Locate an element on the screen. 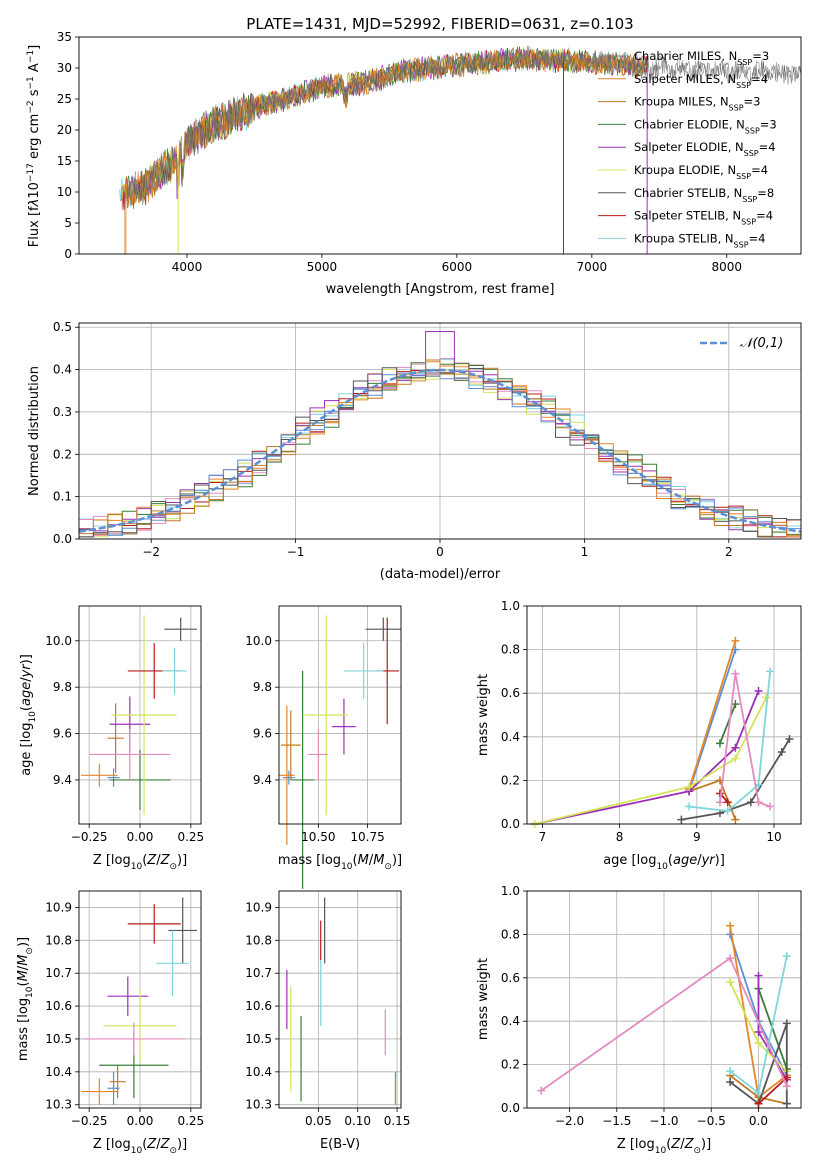  legend-label: Salpeter MILES, NSSP=4 is located at coordinates (701, 81).